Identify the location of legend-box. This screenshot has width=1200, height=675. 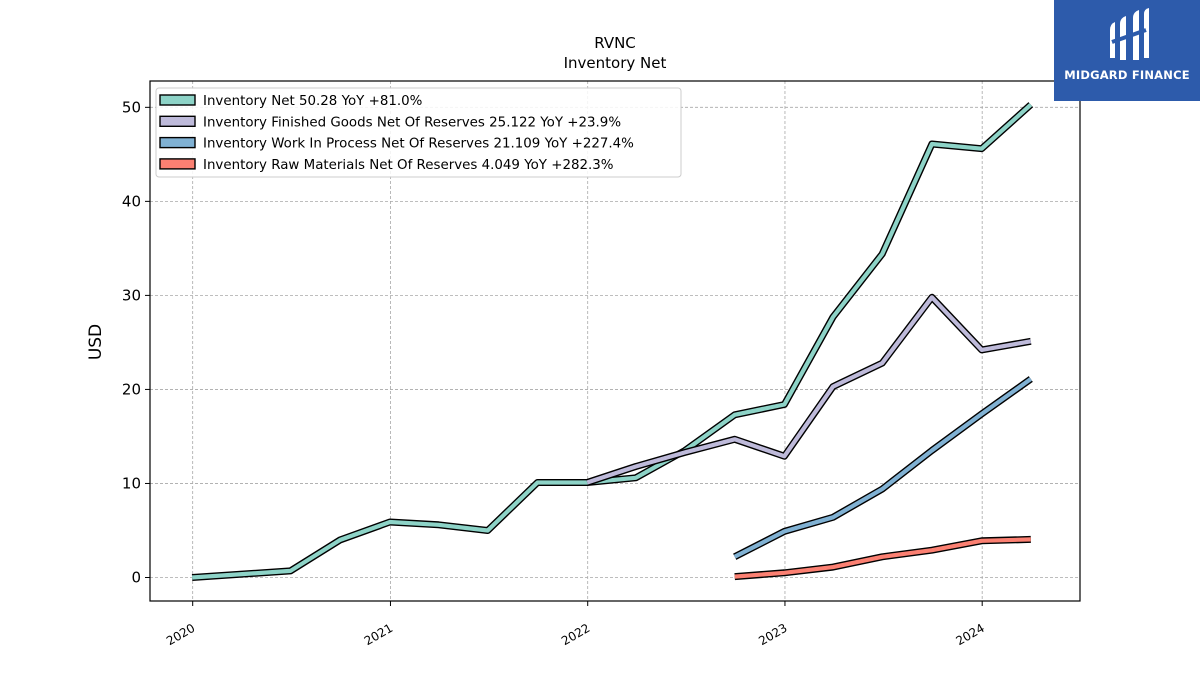
(418, 132).